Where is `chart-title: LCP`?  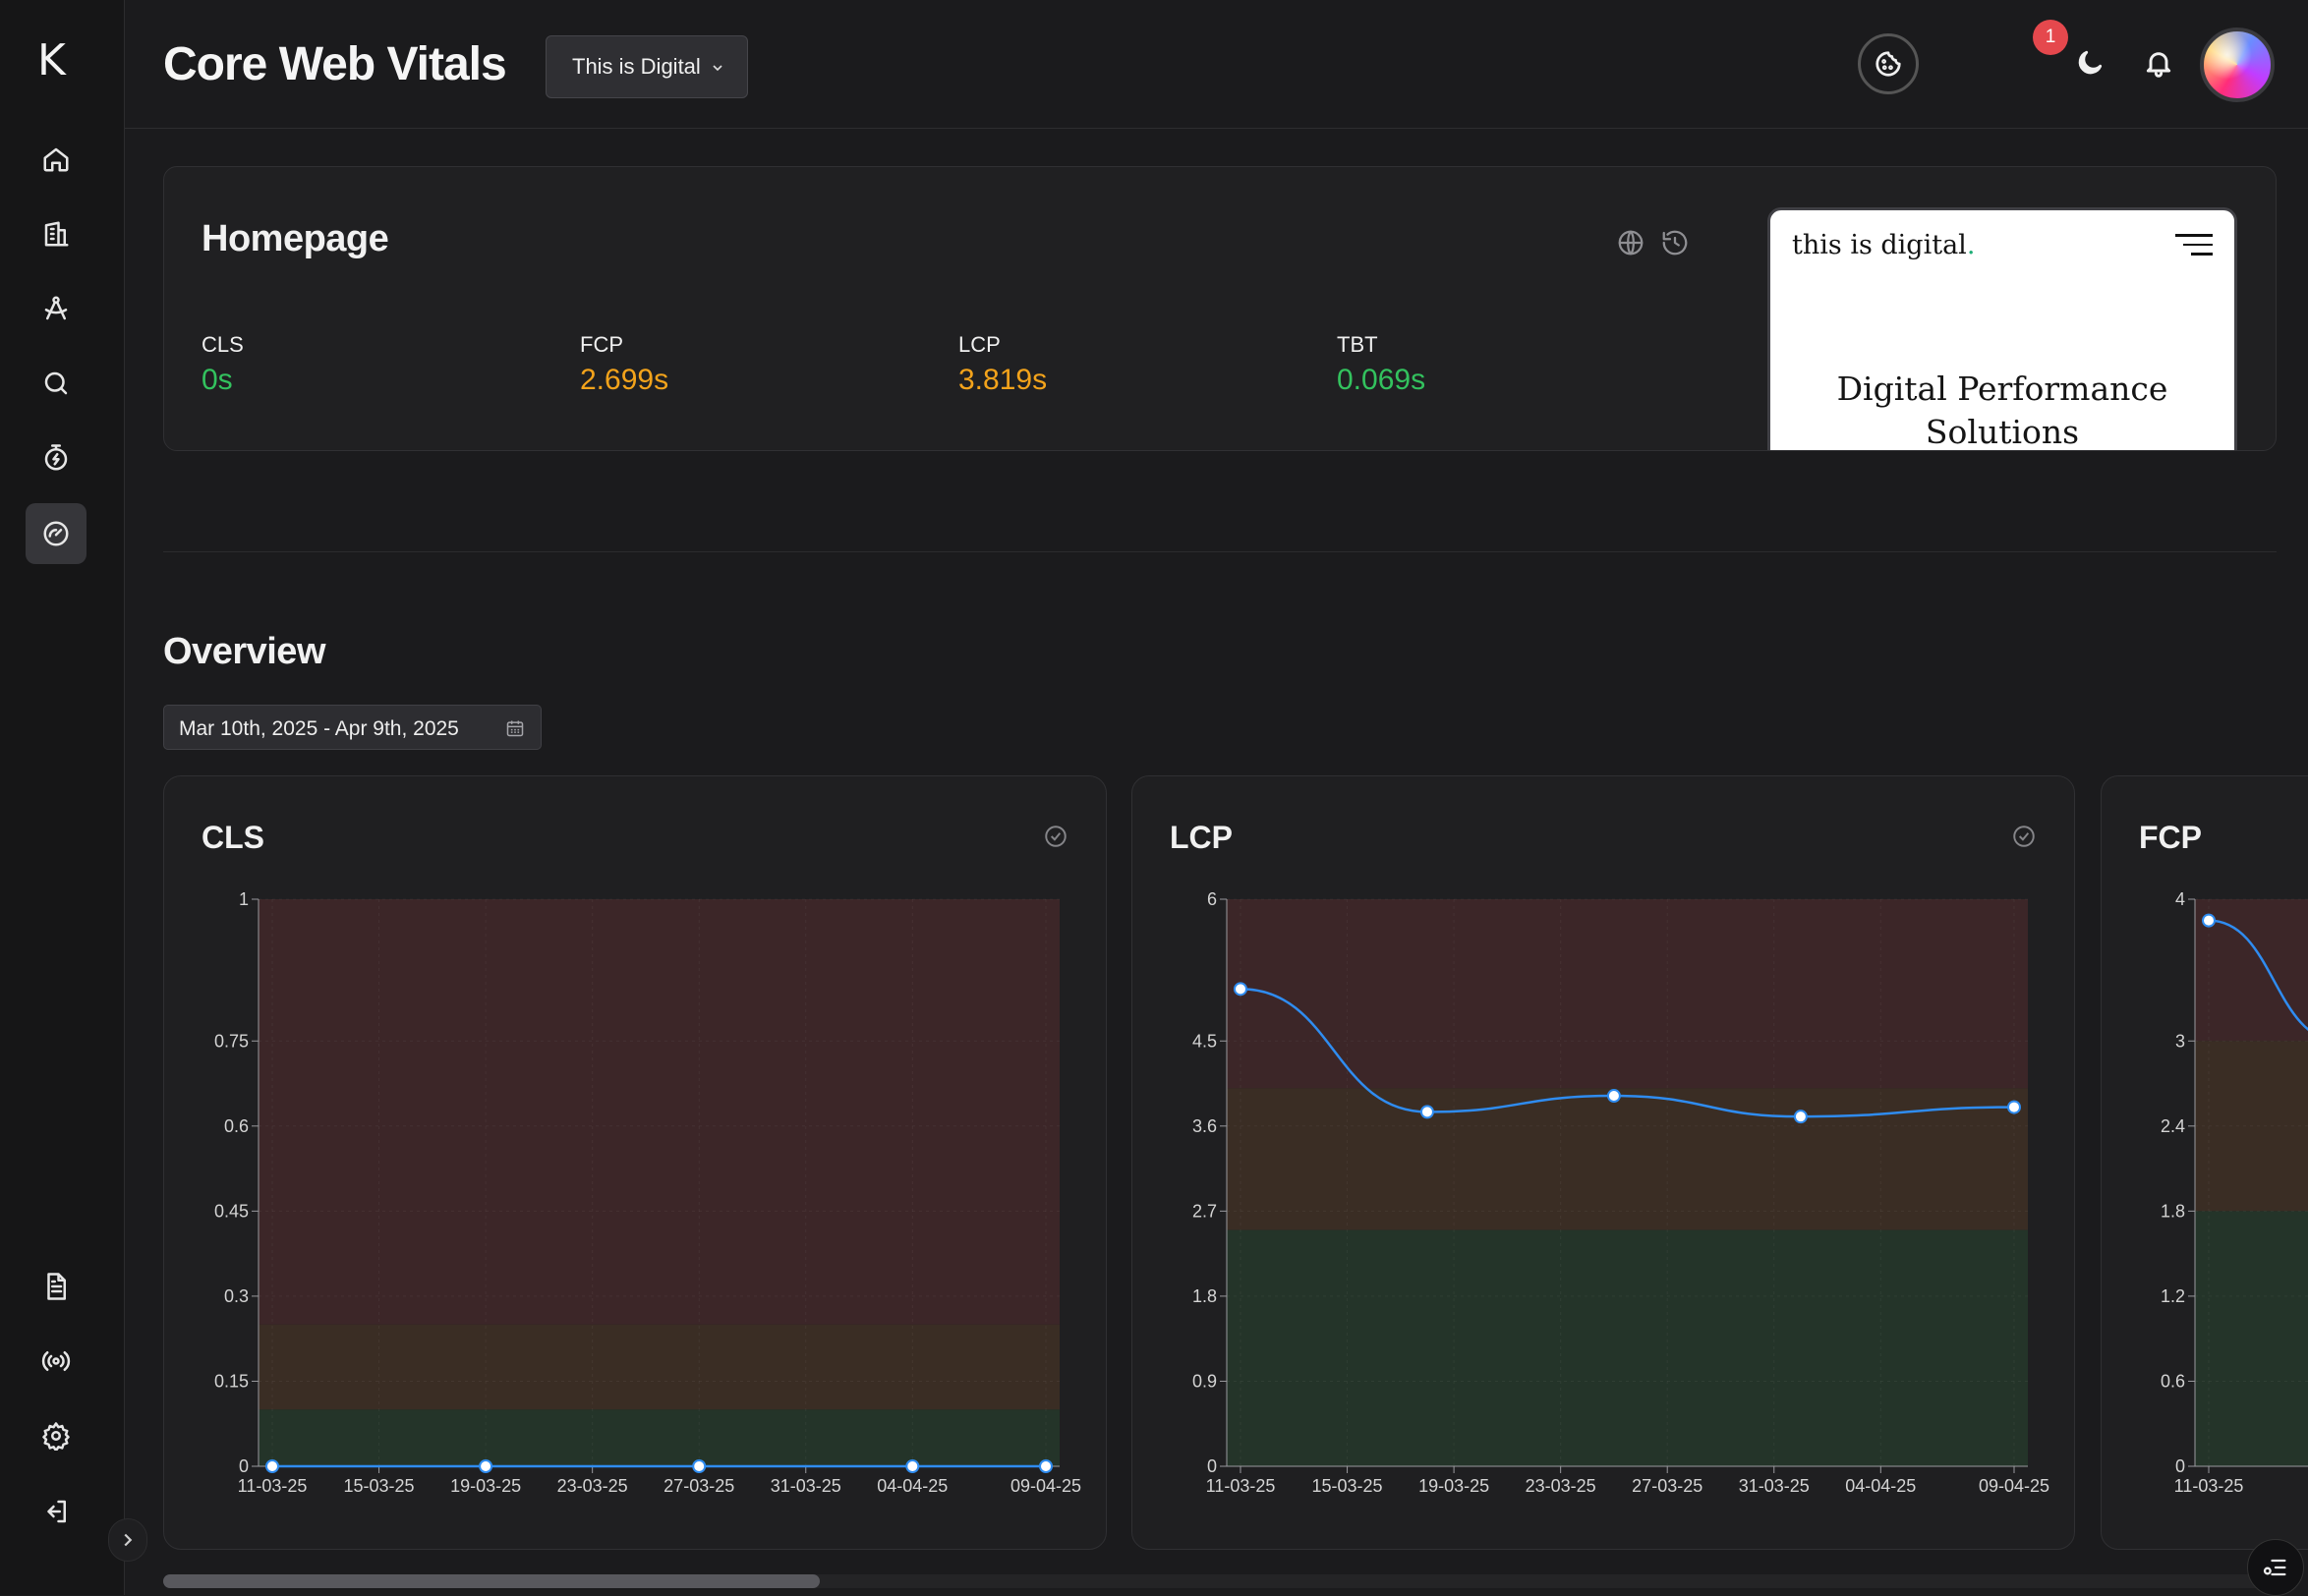 chart-title: LCP is located at coordinates (1201, 837).